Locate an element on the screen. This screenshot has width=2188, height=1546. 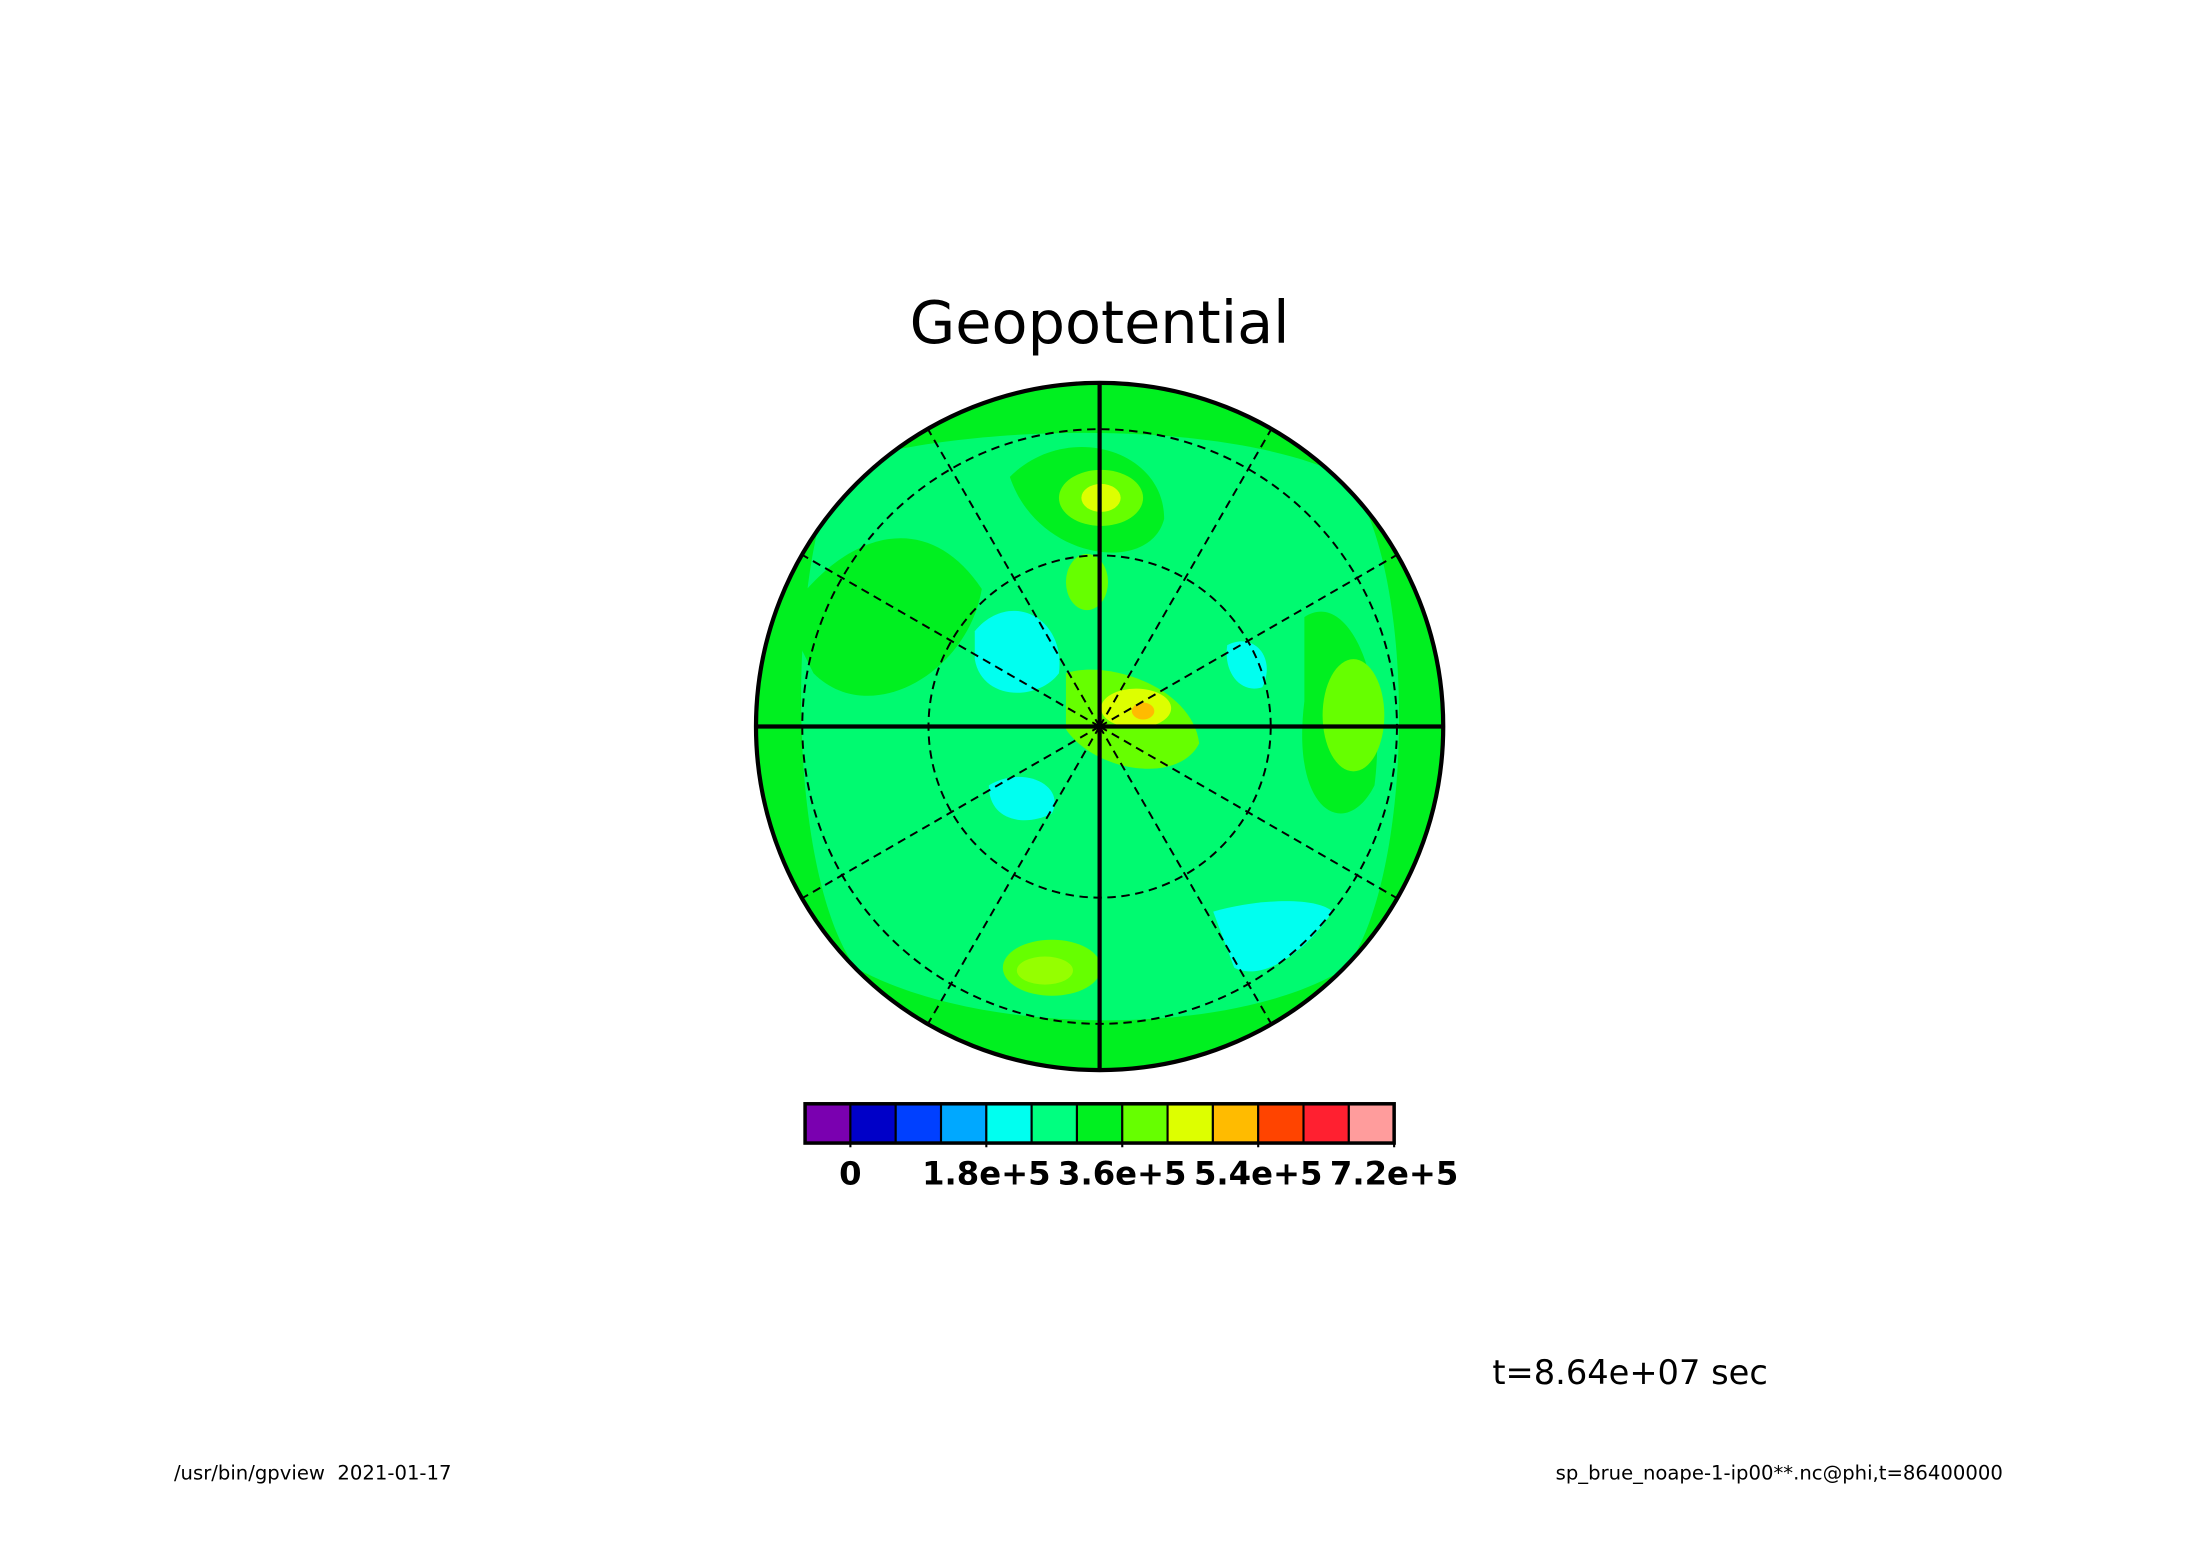
annotation: t=8.64e+07 sec is located at coordinates (1630, 1372).